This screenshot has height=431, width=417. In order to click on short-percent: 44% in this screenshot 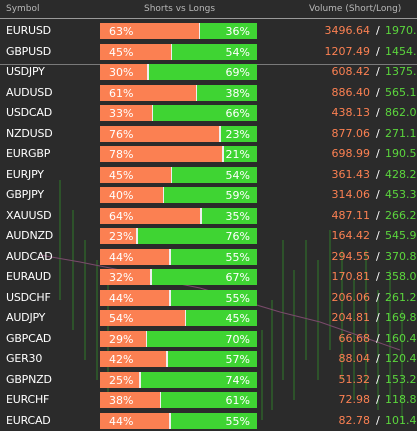, I will do `click(121, 298)`.